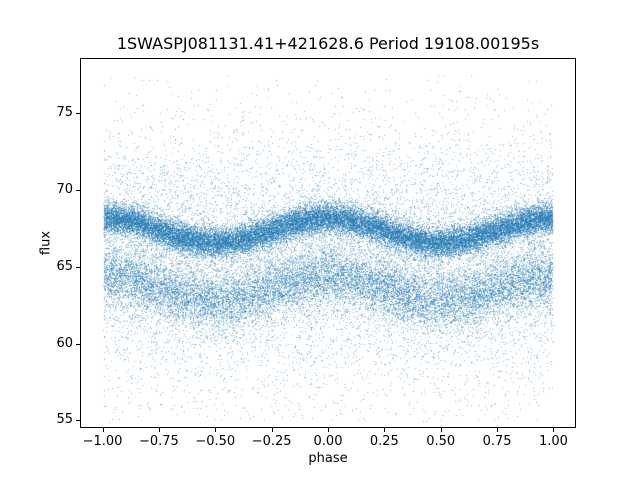 The height and width of the screenshot is (480, 640). Describe the element at coordinates (441, 441) in the screenshot. I see `x-tick-label: 0.50` at that location.